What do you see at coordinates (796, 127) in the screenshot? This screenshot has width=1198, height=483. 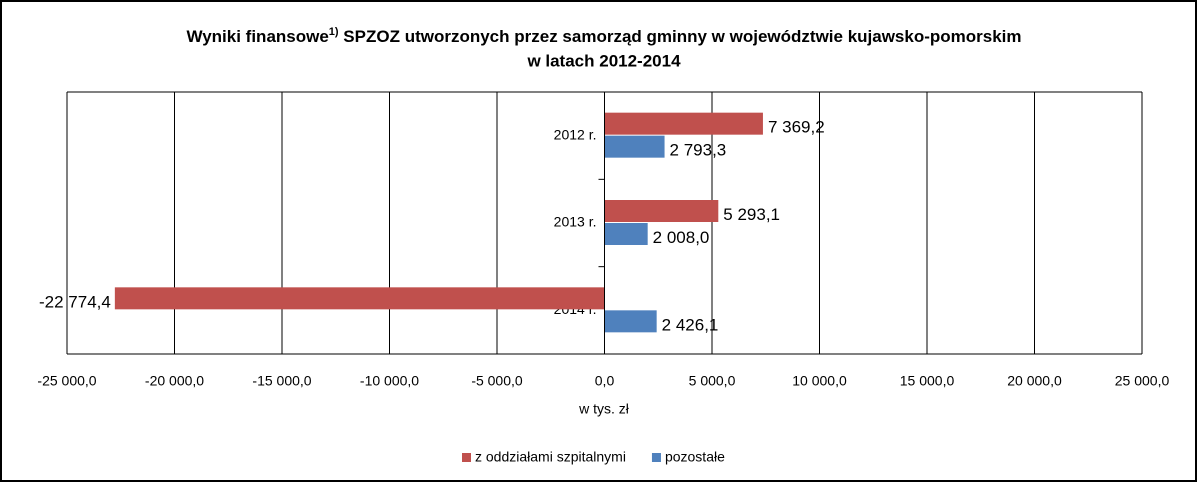 I see `data-label: 7 369,2` at bounding box center [796, 127].